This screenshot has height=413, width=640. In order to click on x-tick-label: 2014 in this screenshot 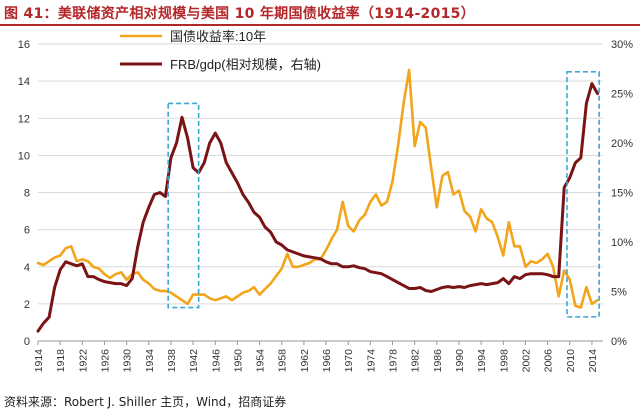, I will do `click(593, 361)`.